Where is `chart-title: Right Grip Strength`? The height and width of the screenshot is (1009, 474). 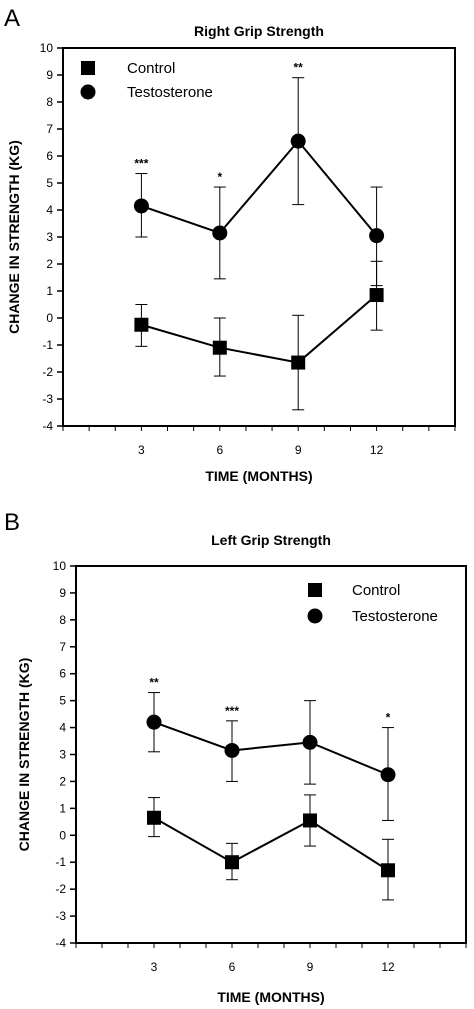 chart-title: Right Grip Strength is located at coordinates (259, 31).